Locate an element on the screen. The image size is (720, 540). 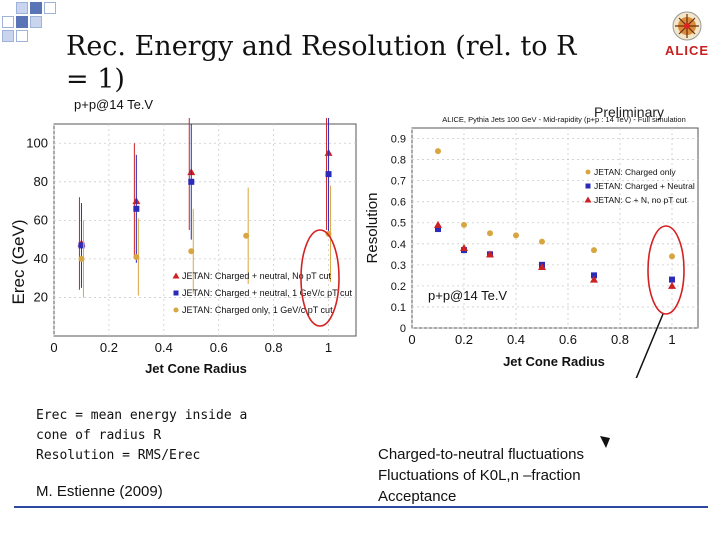
note-line-1: Erec = mean energy inside a is located at coordinates (142, 415).